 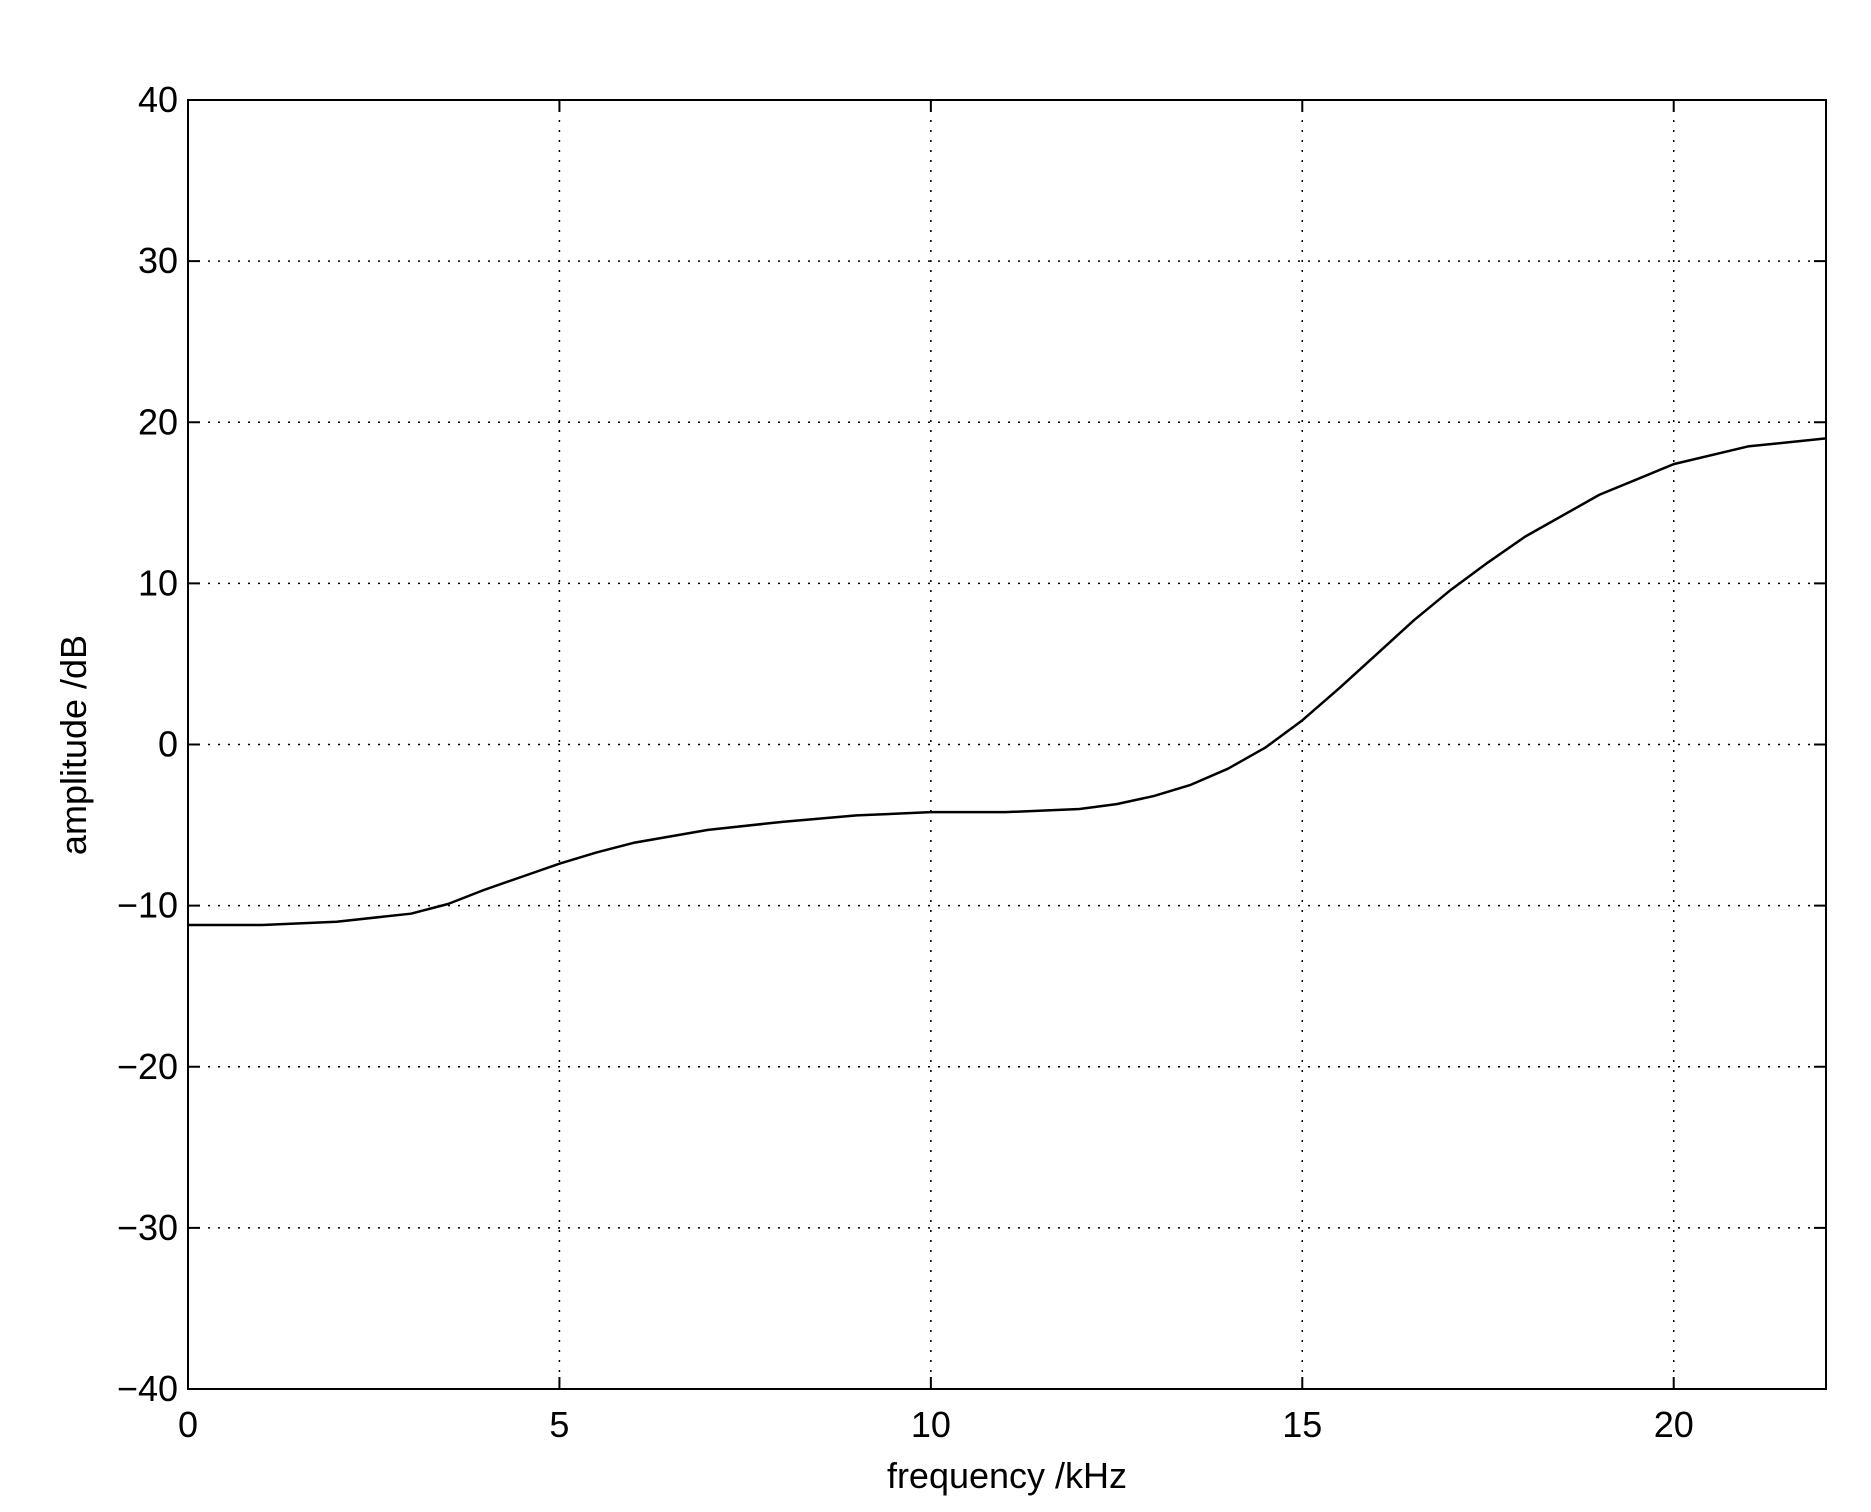 What do you see at coordinates (73, 745) in the screenshot?
I see `y-axis-label: amplitude /dB` at bounding box center [73, 745].